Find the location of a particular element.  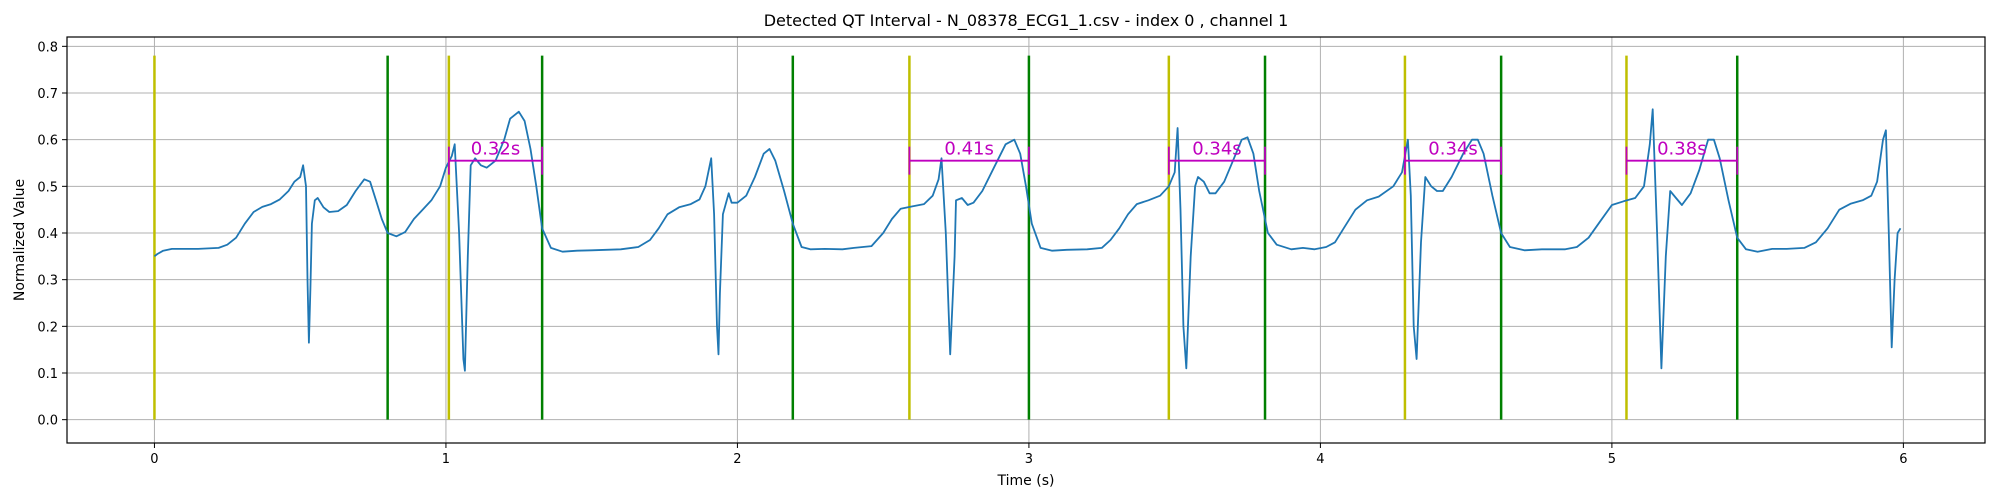

y-tick-label: 0.4 is located at coordinates (47, 234).